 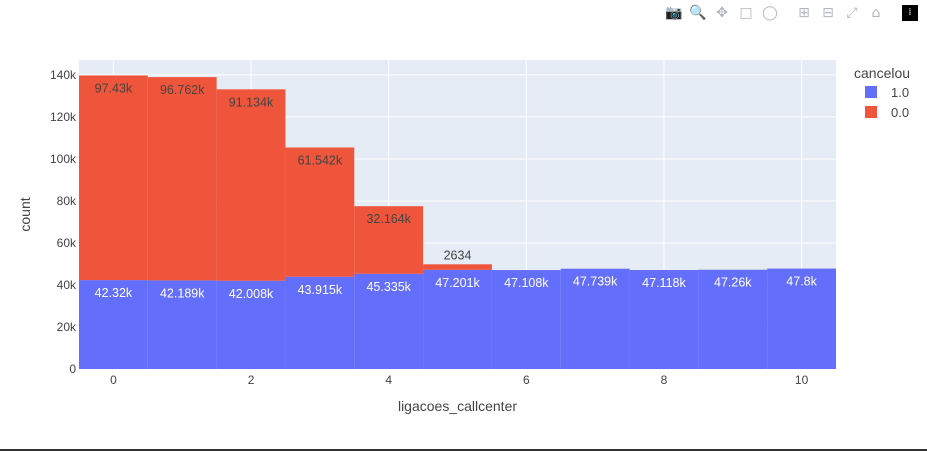 I want to click on bar-1.0-1, so click(x=182, y=324).